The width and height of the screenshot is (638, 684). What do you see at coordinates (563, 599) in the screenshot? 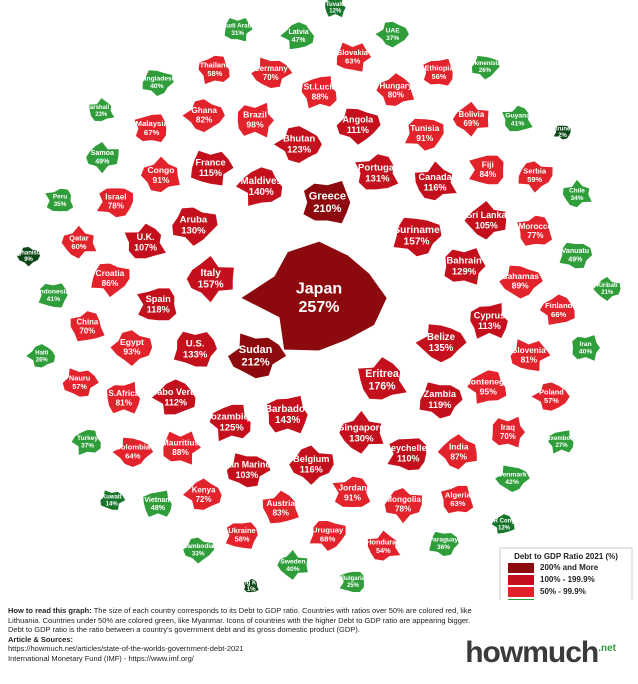
I see `legend-label: 20% - 49.9%` at bounding box center [563, 599].